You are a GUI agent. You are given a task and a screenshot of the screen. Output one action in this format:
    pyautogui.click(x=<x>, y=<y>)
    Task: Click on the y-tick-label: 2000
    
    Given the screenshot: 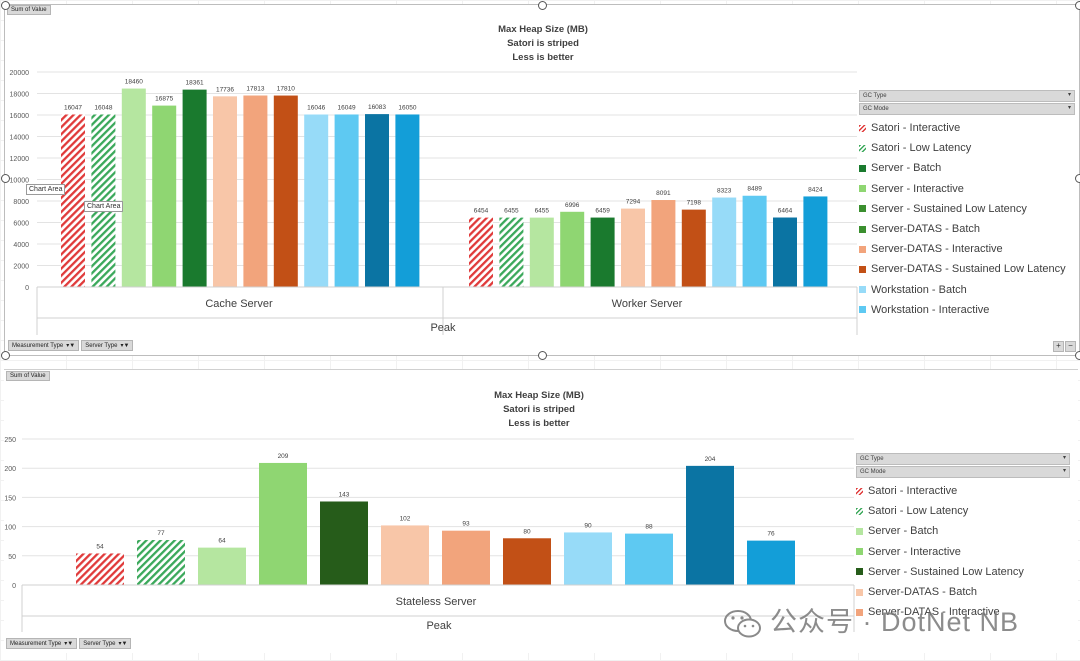 What is the action you would take?
    pyautogui.click(x=21, y=267)
    